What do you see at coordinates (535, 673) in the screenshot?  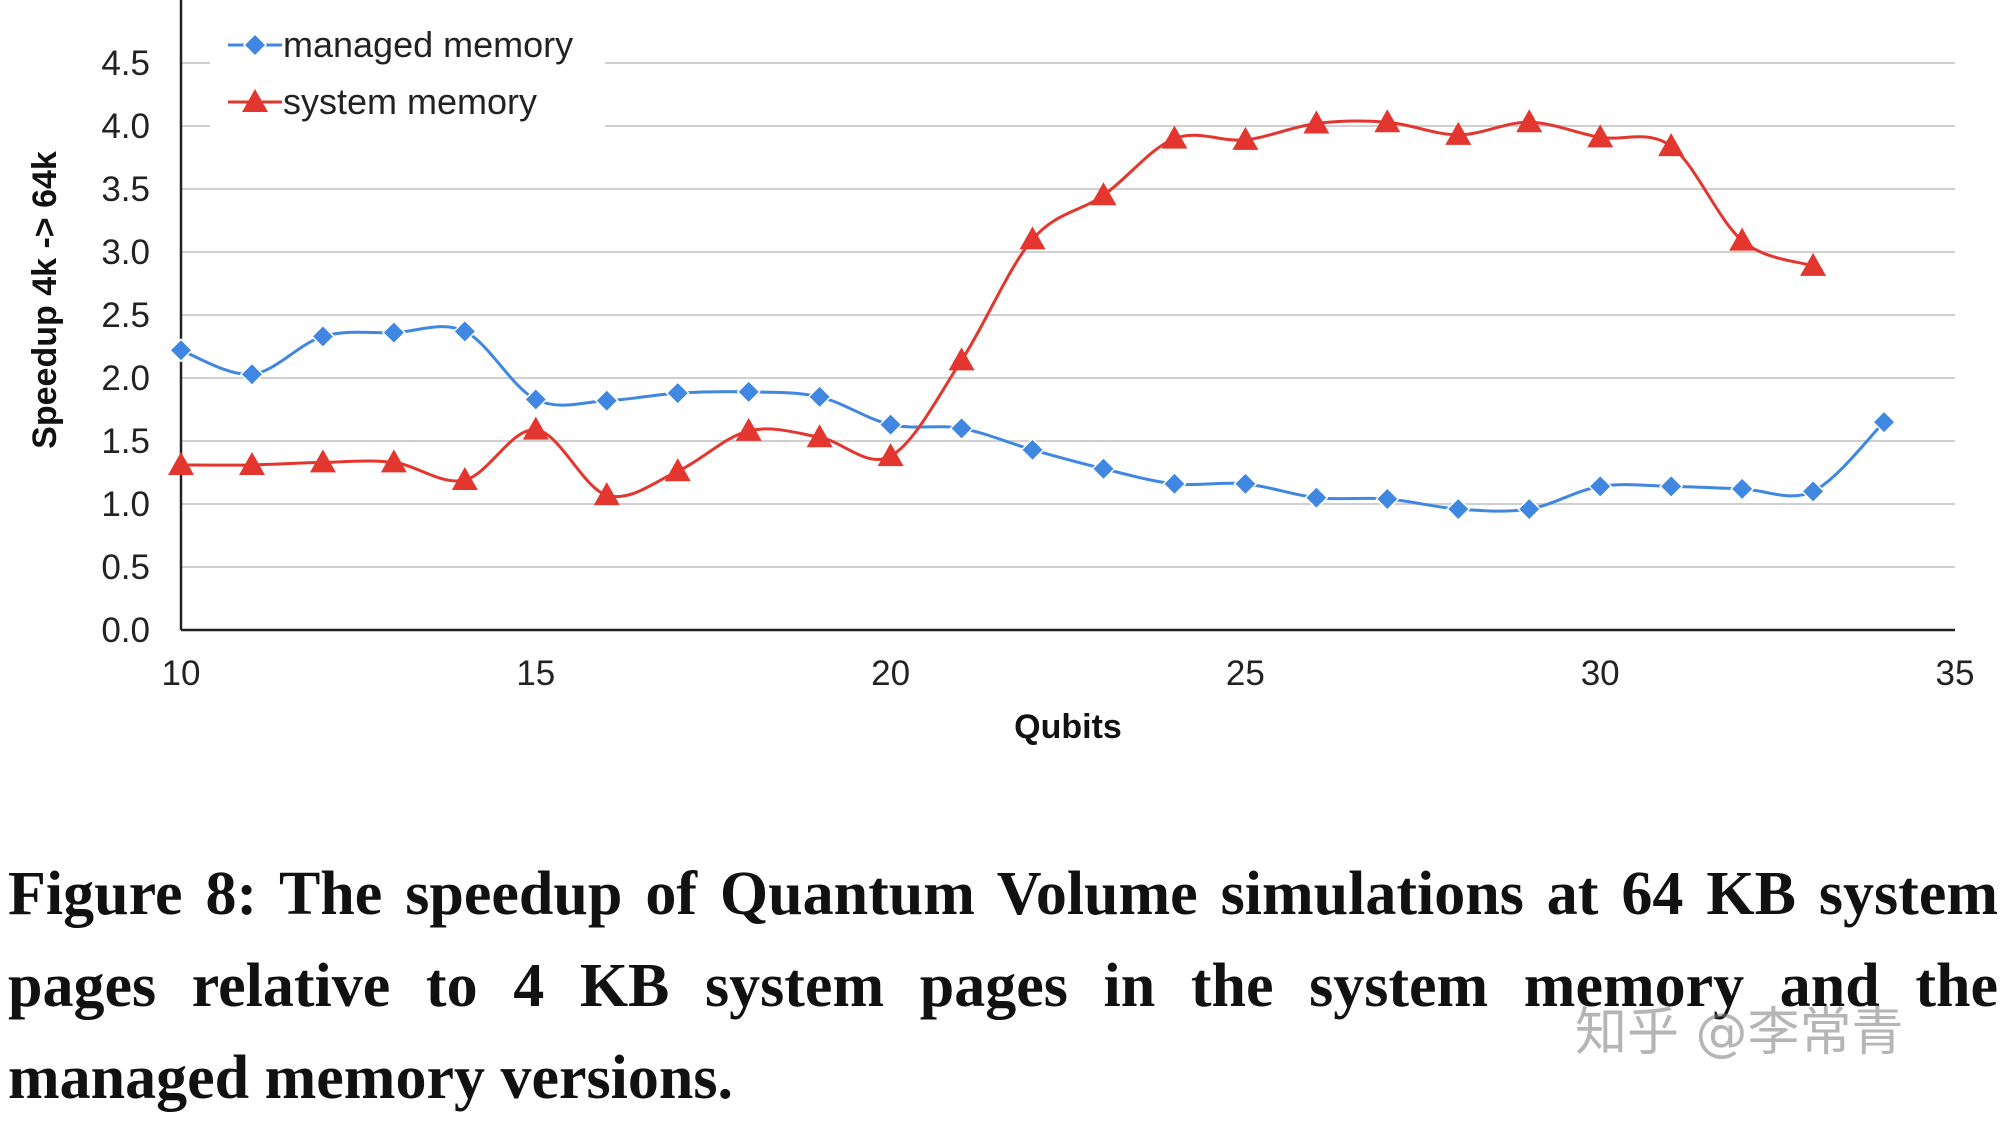 I see `x-tick-label: 15` at bounding box center [535, 673].